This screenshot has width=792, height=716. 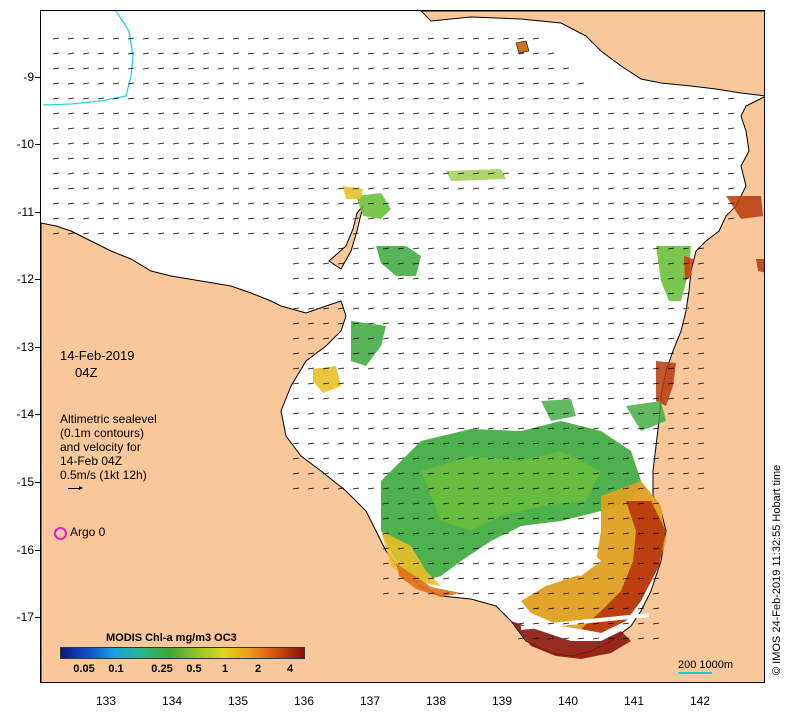 I want to click on land-small-island, so click(x=522, y=47).